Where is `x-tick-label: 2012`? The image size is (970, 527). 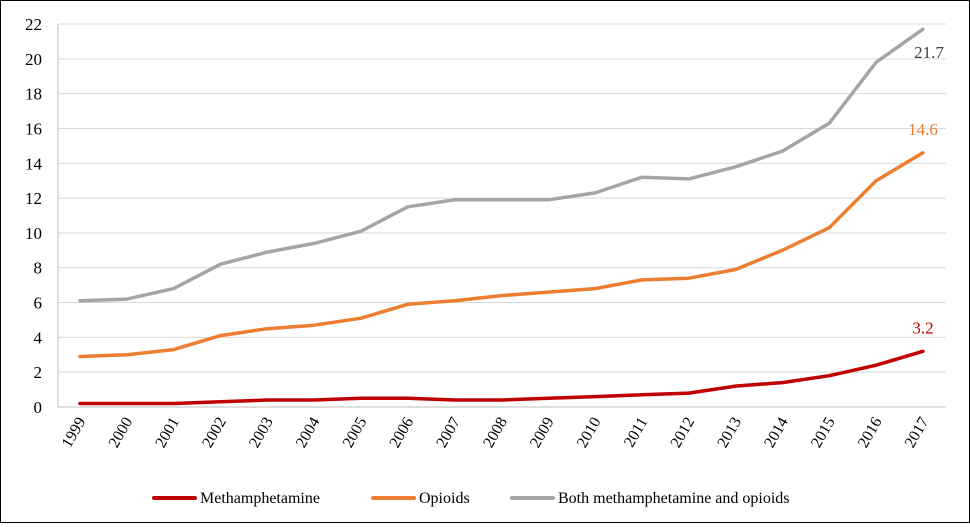
x-tick-label: 2012 is located at coordinates (683, 433).